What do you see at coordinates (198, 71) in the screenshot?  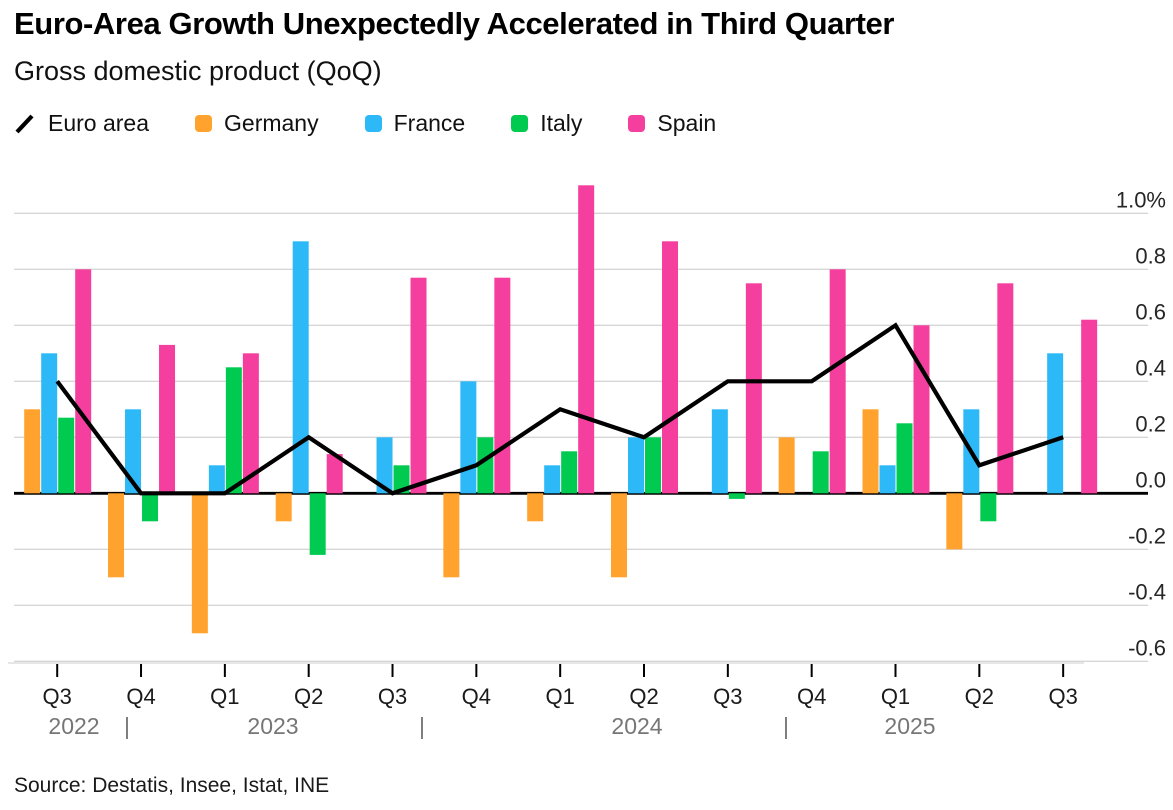 I see `page-subtitle: Gross domestic product (QoQ)` at bounding box center [198, 71].